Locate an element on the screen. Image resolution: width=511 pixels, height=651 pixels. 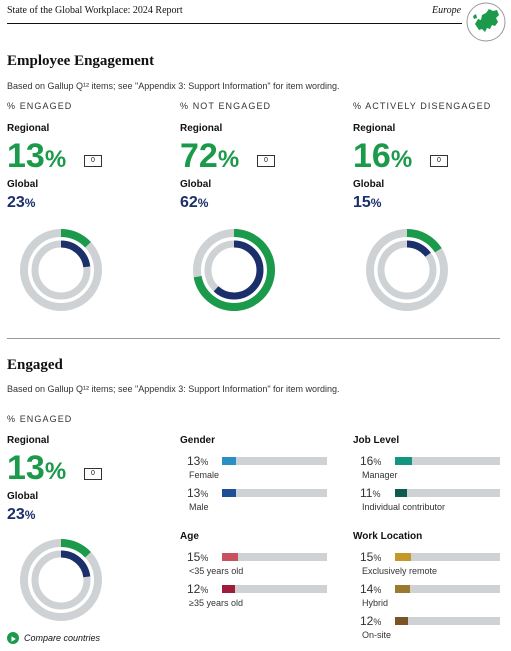
actively-disengaged-badge: 0 is located at coordinates (439, 161).